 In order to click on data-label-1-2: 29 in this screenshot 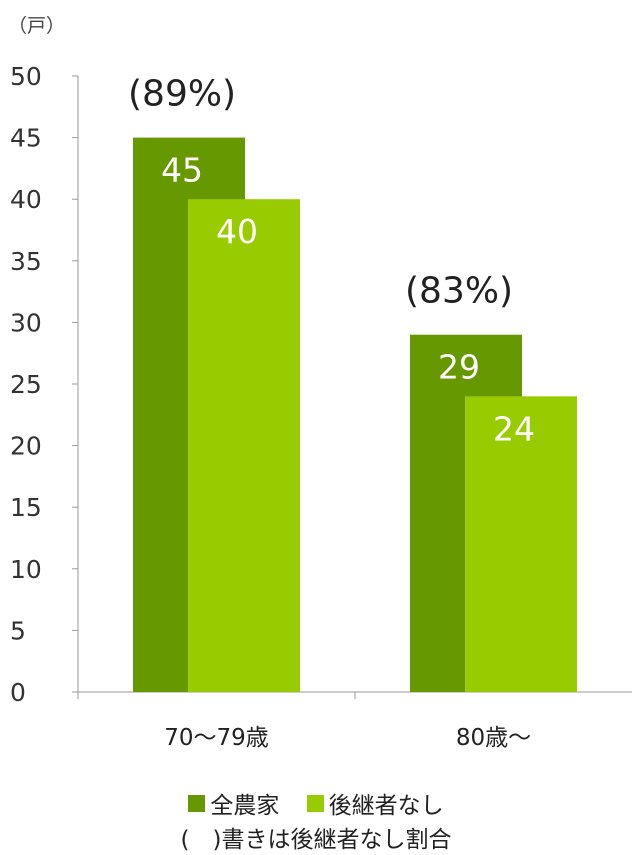, I will do `click(459, 367)`.